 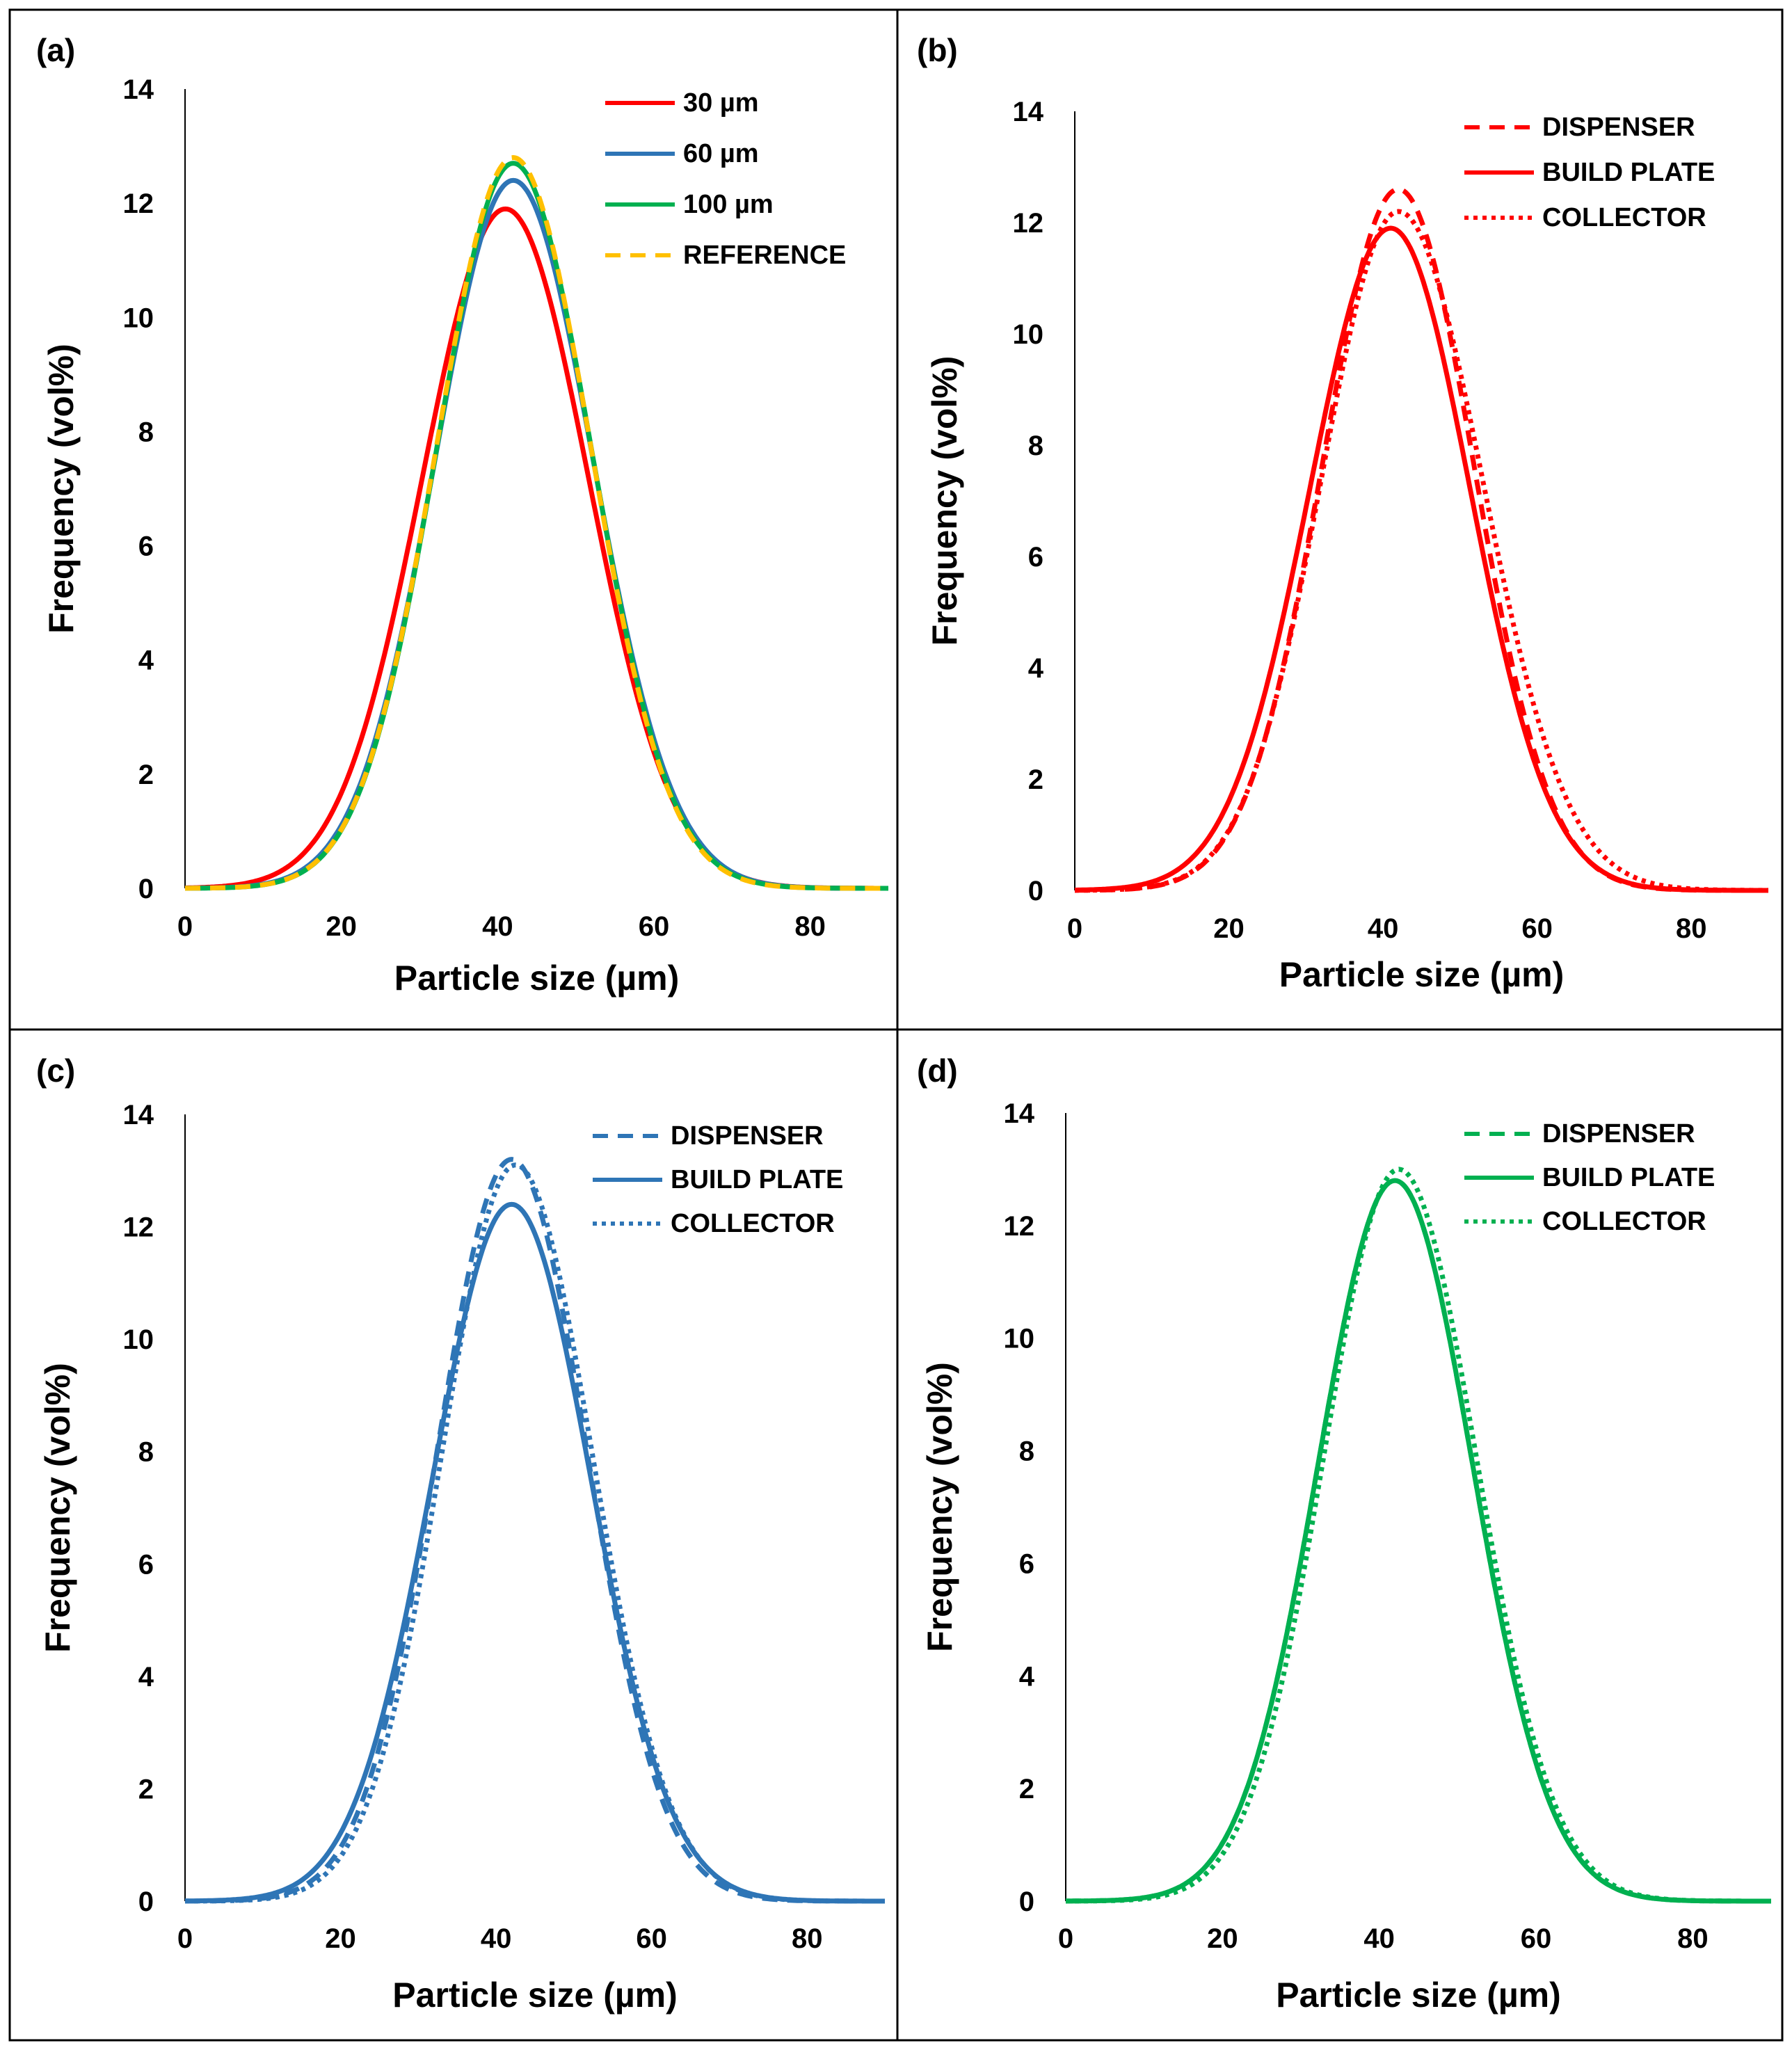 I want to click on series-line-100-m, so click(x=536, y=526).